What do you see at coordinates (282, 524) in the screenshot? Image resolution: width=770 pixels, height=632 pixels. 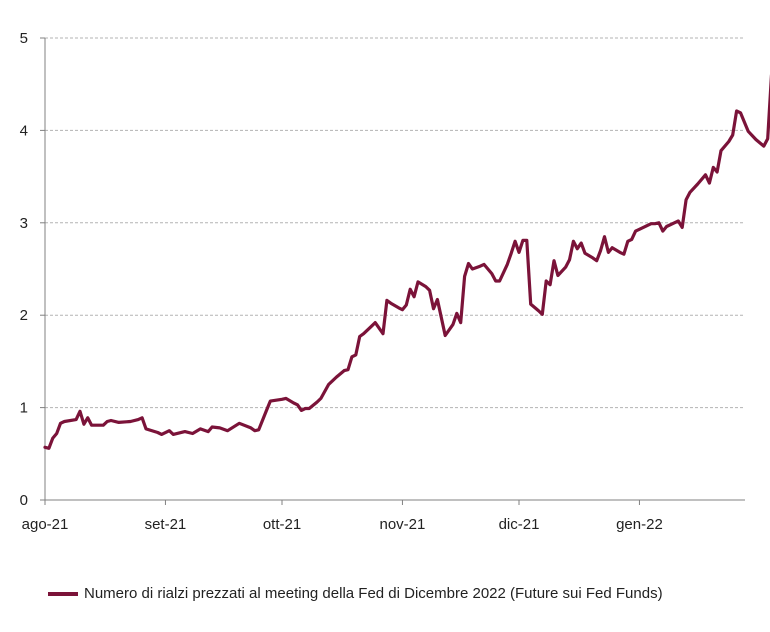 I see `x-tick-label: ott-21` at bounding box center [282, 524].